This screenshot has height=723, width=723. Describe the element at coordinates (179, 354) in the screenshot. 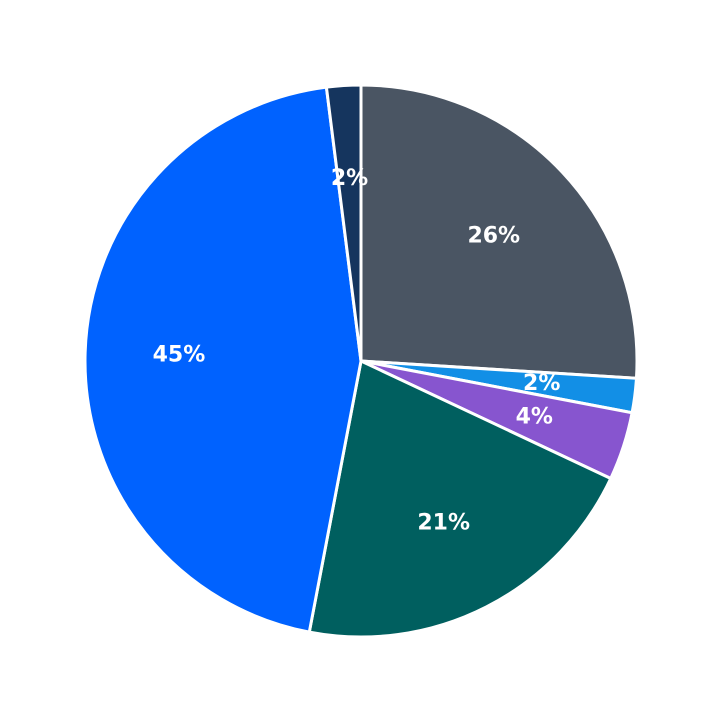

I see `slice-label: 45%` at that location.